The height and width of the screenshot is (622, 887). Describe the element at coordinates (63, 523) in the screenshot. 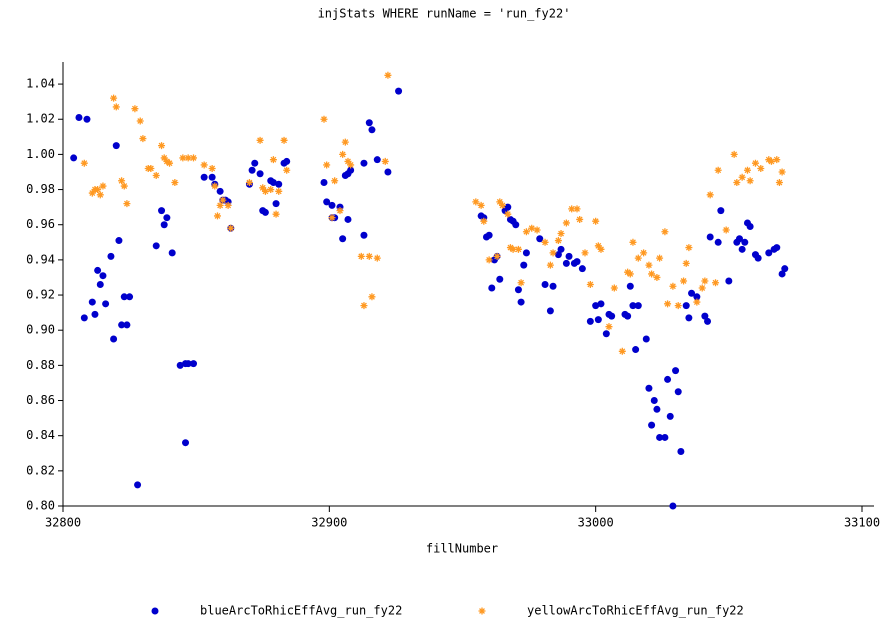

I see `x-tick-label: 32800` at that location.